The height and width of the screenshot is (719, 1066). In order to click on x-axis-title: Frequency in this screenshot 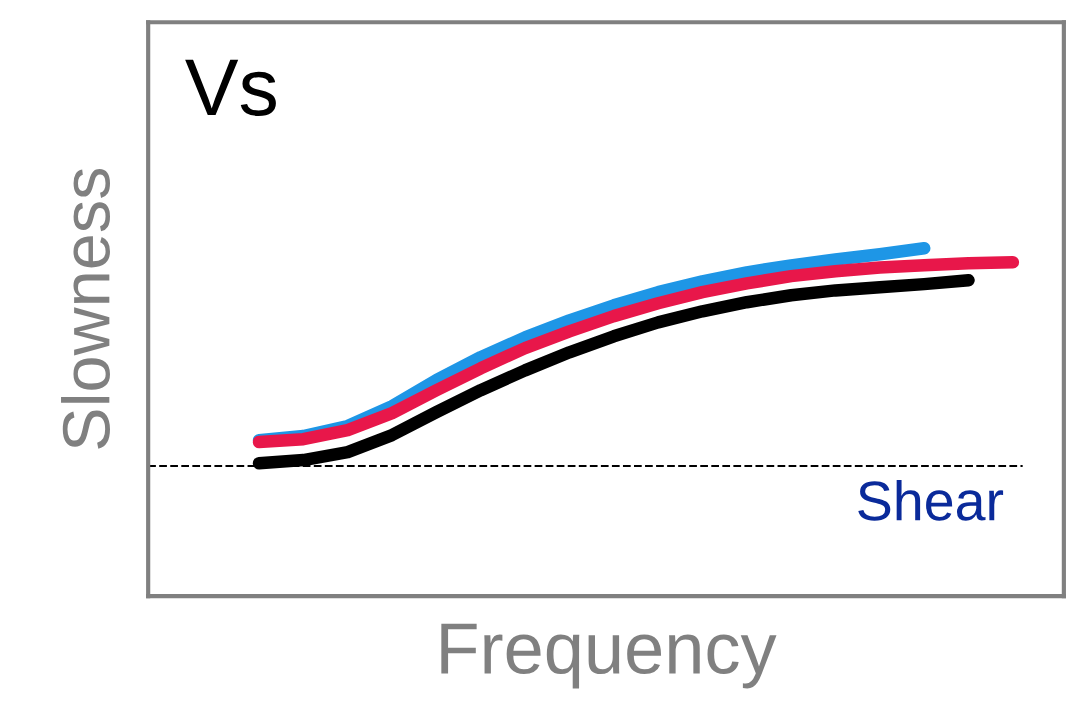, I will do `click(609, 656)`.